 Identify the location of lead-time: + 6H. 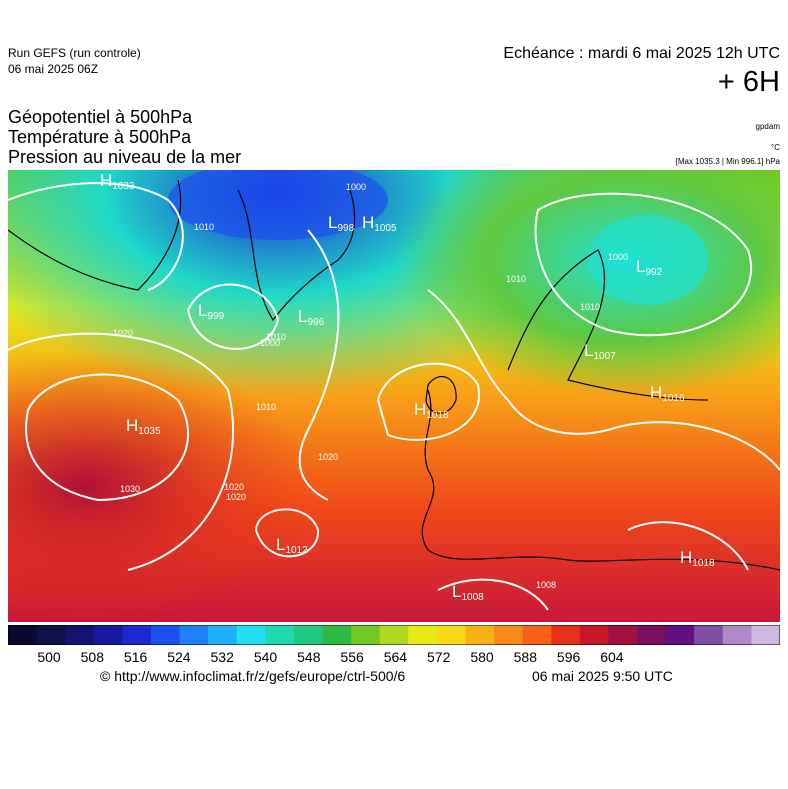
(748, 82).